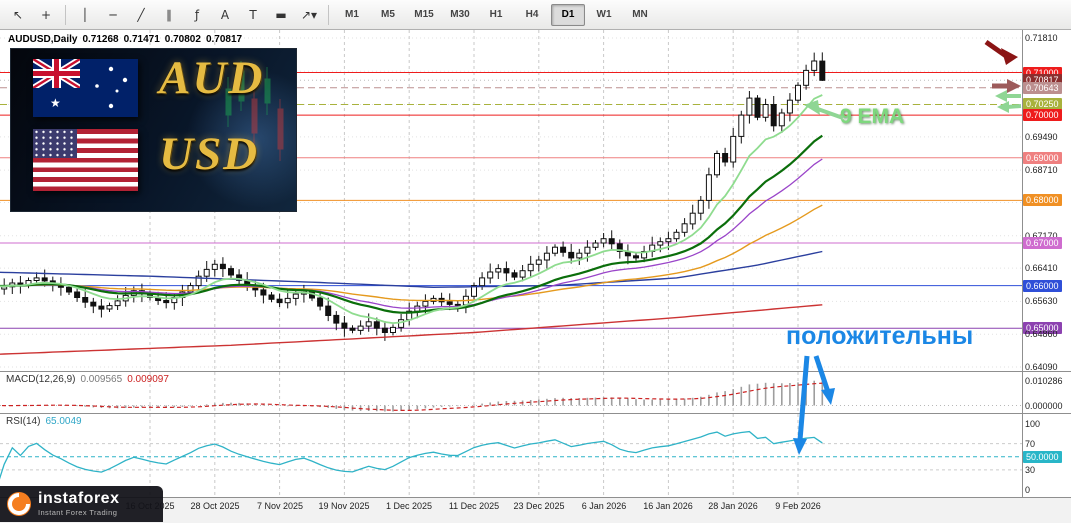  I want to click on ohlc-high: 0.71471, so click(141, 39).